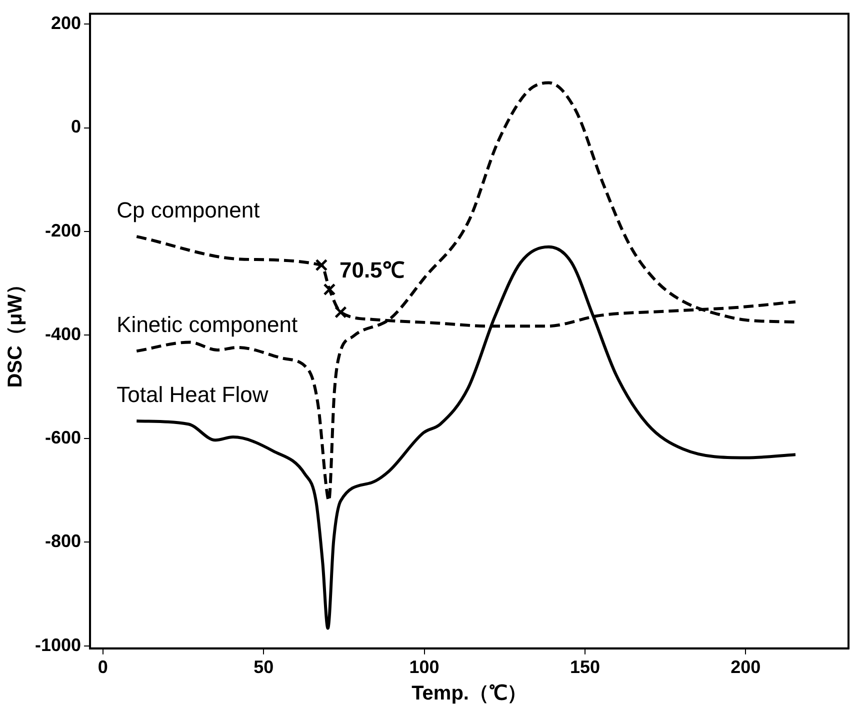 The image size is (858, 706). I want to click on y-tick-label: 0, so click(76, 126).